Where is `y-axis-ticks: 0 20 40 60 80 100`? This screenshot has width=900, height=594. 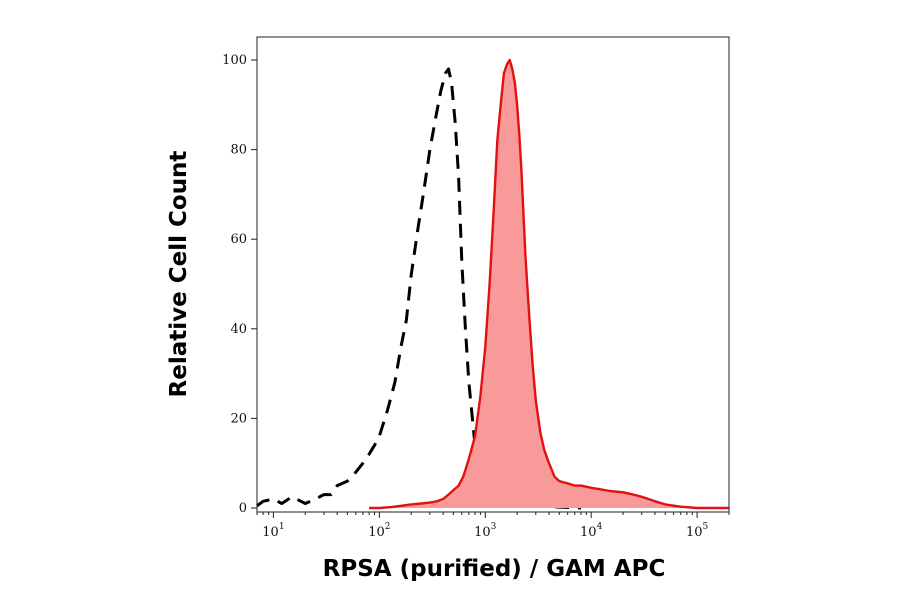 y-axis-ticks: 0 20 40 60 80 100 is located at coordinates (239, 284).